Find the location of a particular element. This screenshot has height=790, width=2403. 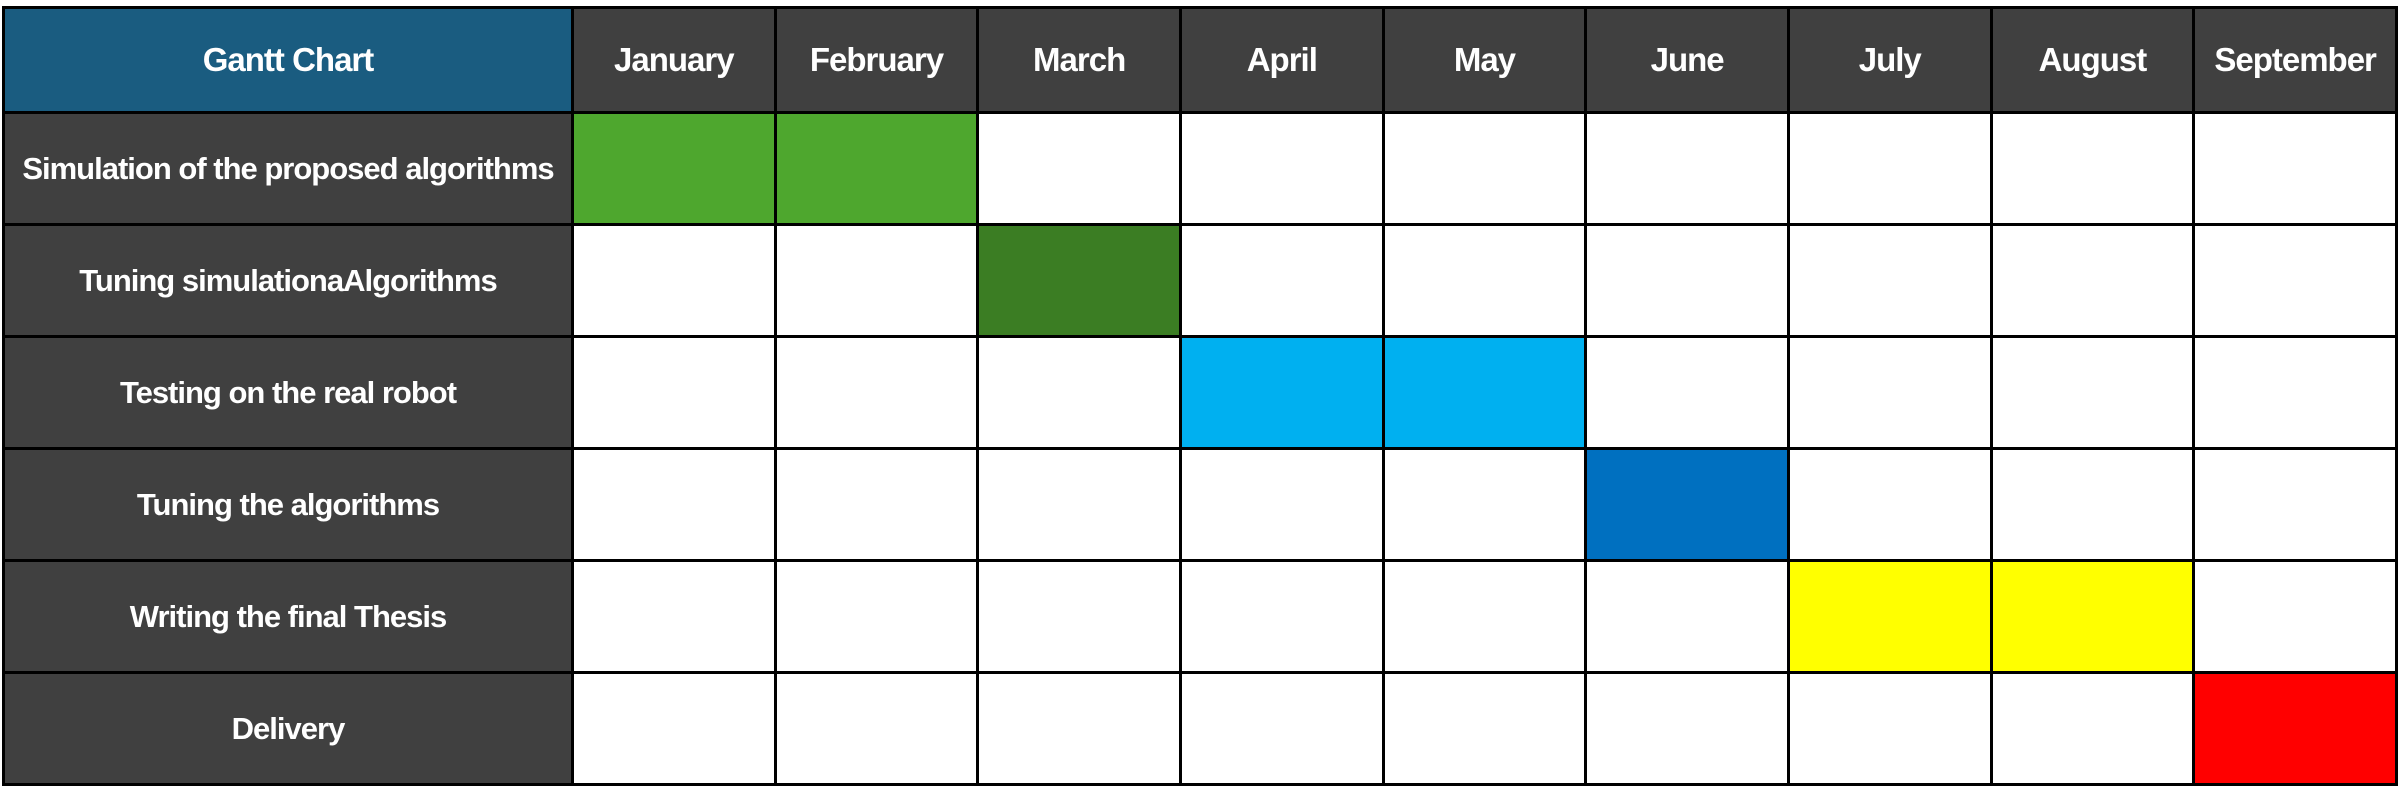

gantt-bar-january is located at coordinates (674, 168).